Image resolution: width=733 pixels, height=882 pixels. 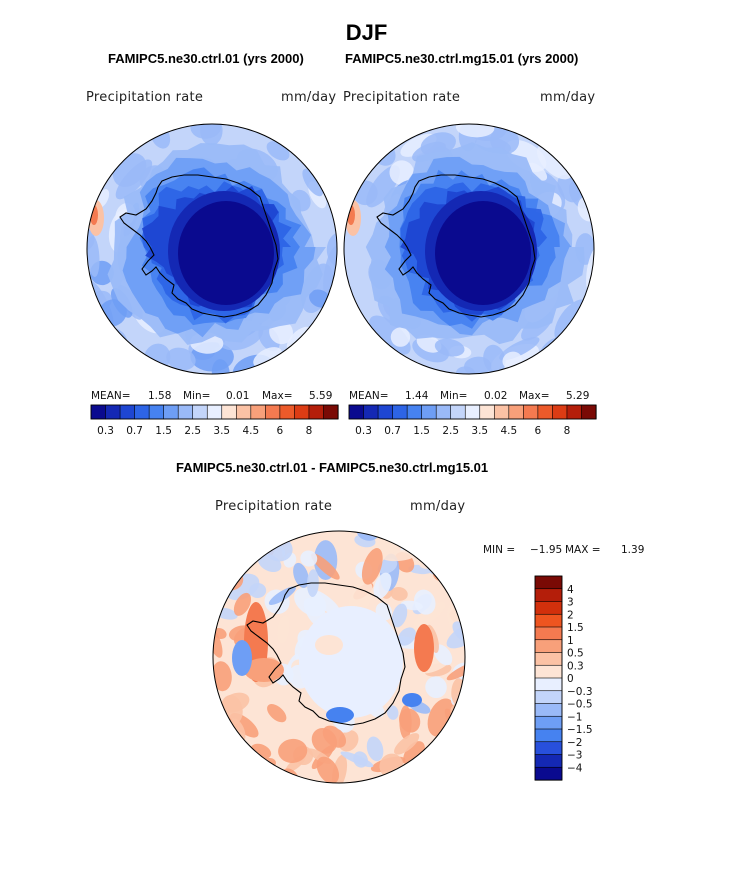 What do you see at coordinates (496, 396) in the screenshot?
I see `panel2-min-value: 0.02` at bounding box center [496, 396].